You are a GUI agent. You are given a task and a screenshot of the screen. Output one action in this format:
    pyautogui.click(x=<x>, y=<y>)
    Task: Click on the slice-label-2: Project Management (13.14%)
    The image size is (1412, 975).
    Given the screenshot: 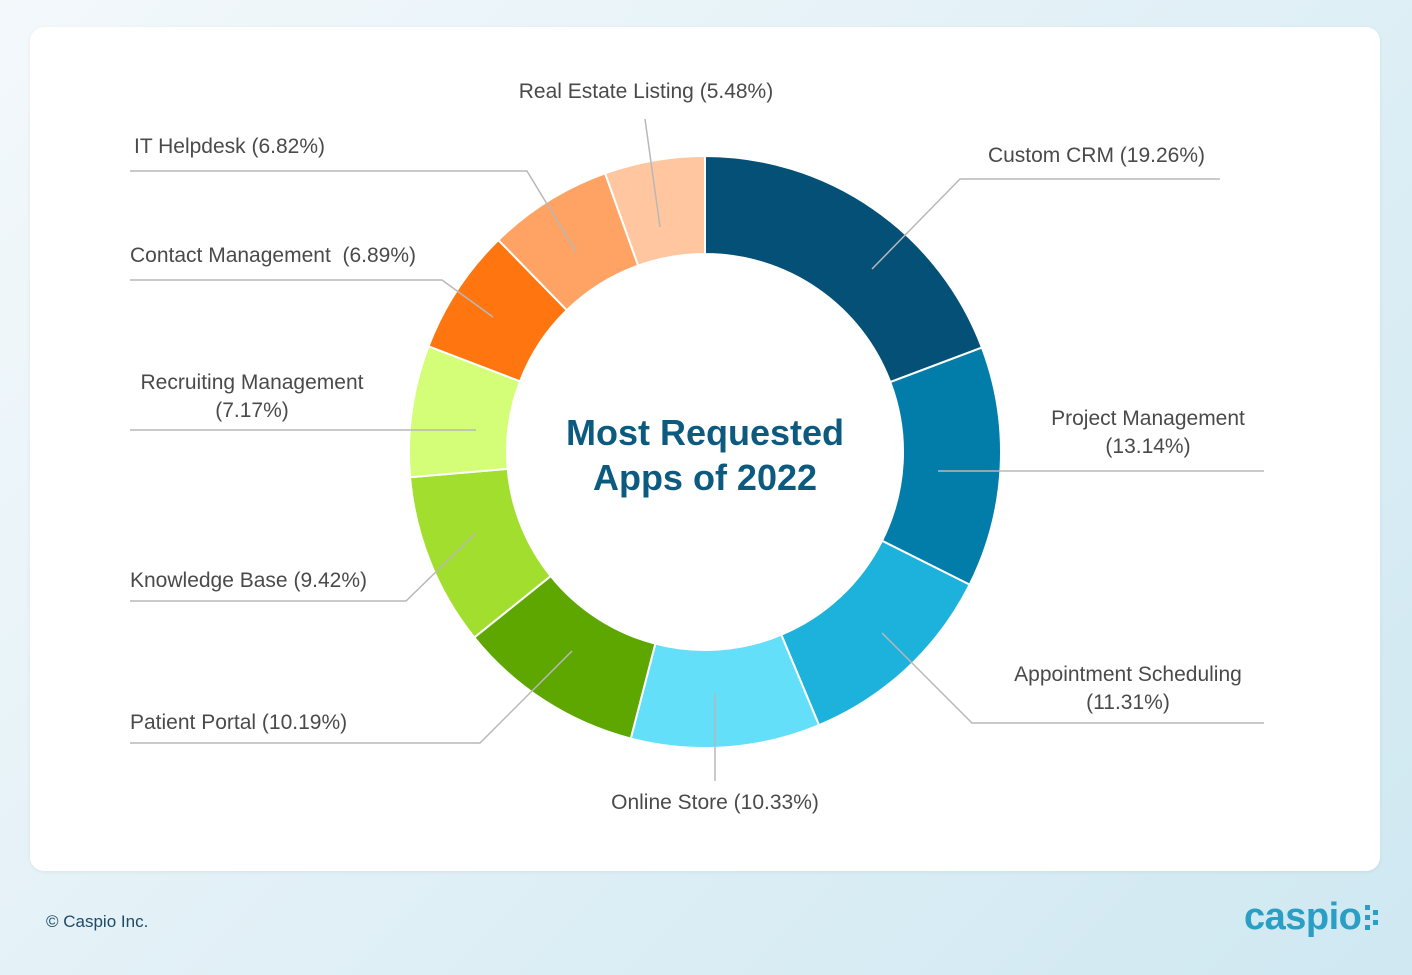 What is the action you would take?
    pyautogui.click(x=1148, y=432)
    